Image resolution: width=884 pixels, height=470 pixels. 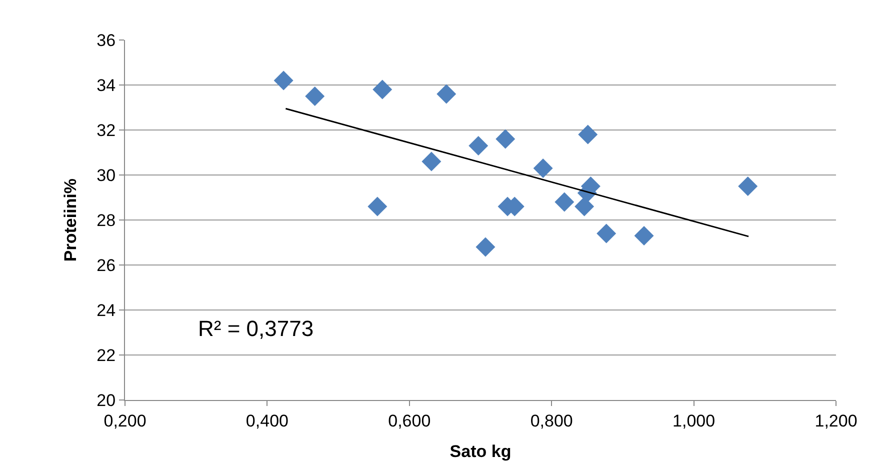 I want to click on y-tick-label: 28, so click(x=106, y=220).